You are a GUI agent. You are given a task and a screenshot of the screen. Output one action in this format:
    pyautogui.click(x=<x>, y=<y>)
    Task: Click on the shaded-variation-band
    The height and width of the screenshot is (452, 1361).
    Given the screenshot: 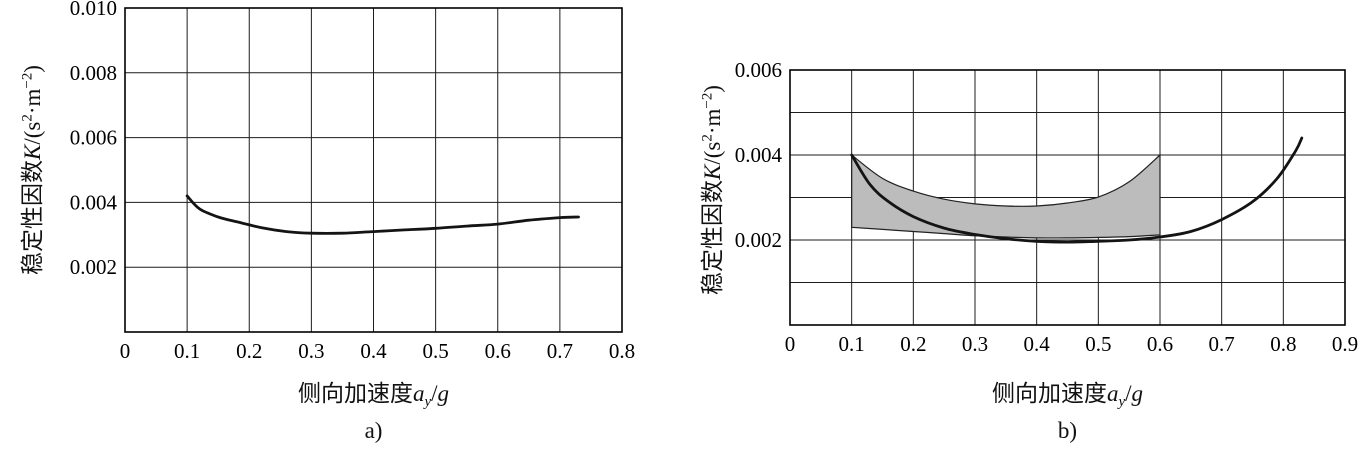 What is the action you would take?
    pyautogui.click(x=1006, y=196)
    